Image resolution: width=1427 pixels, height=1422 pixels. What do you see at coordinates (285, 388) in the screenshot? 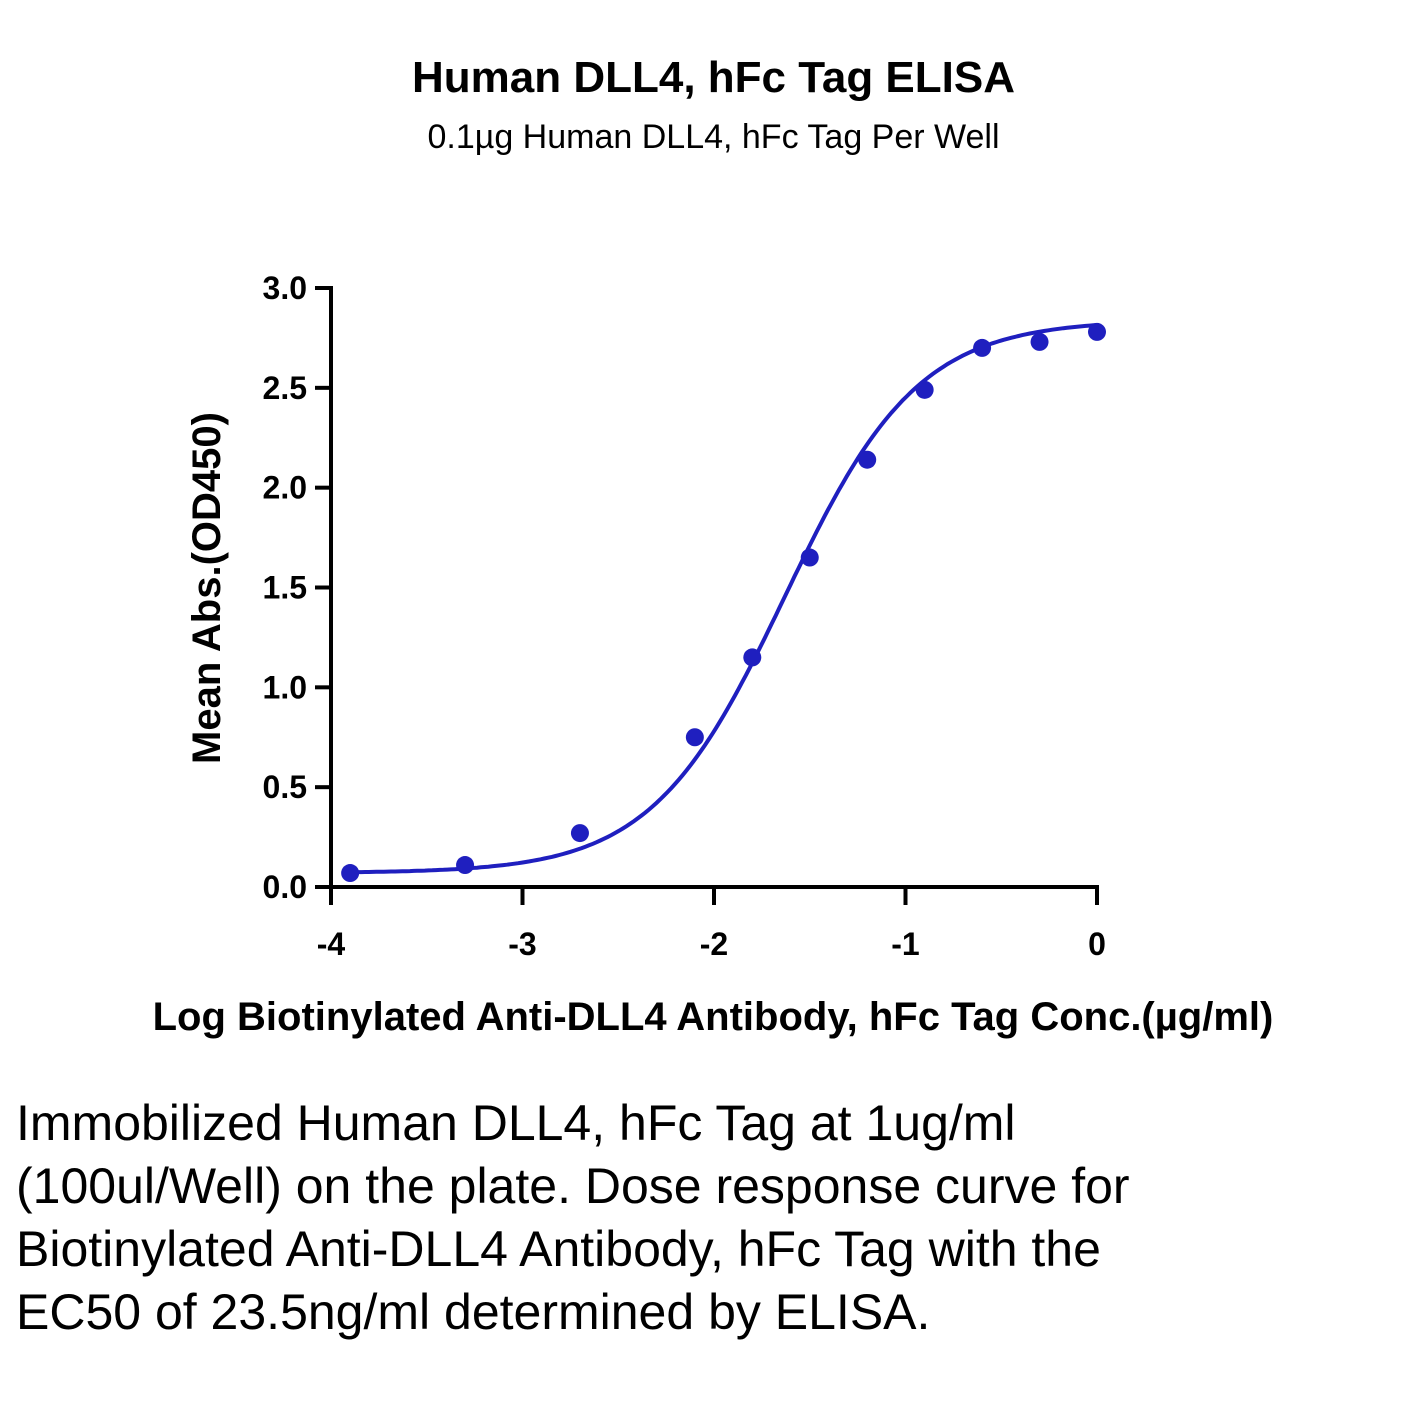
I see `y-tick-label: 2.5` at bounding box center [285, 388].